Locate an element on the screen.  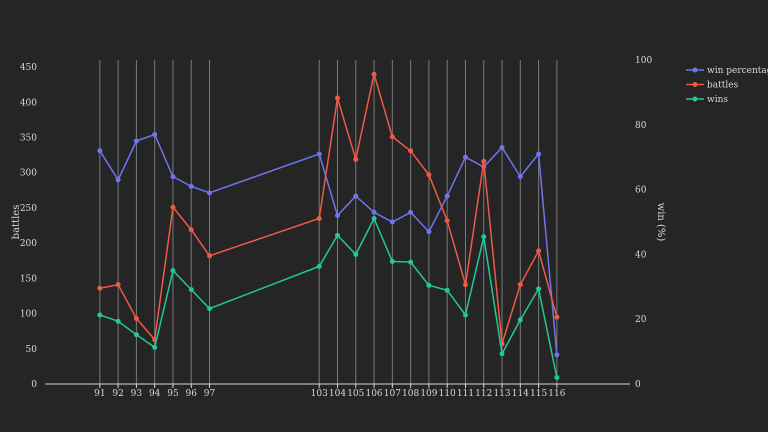
legend-label: battles is located at coordinates (723, 86).